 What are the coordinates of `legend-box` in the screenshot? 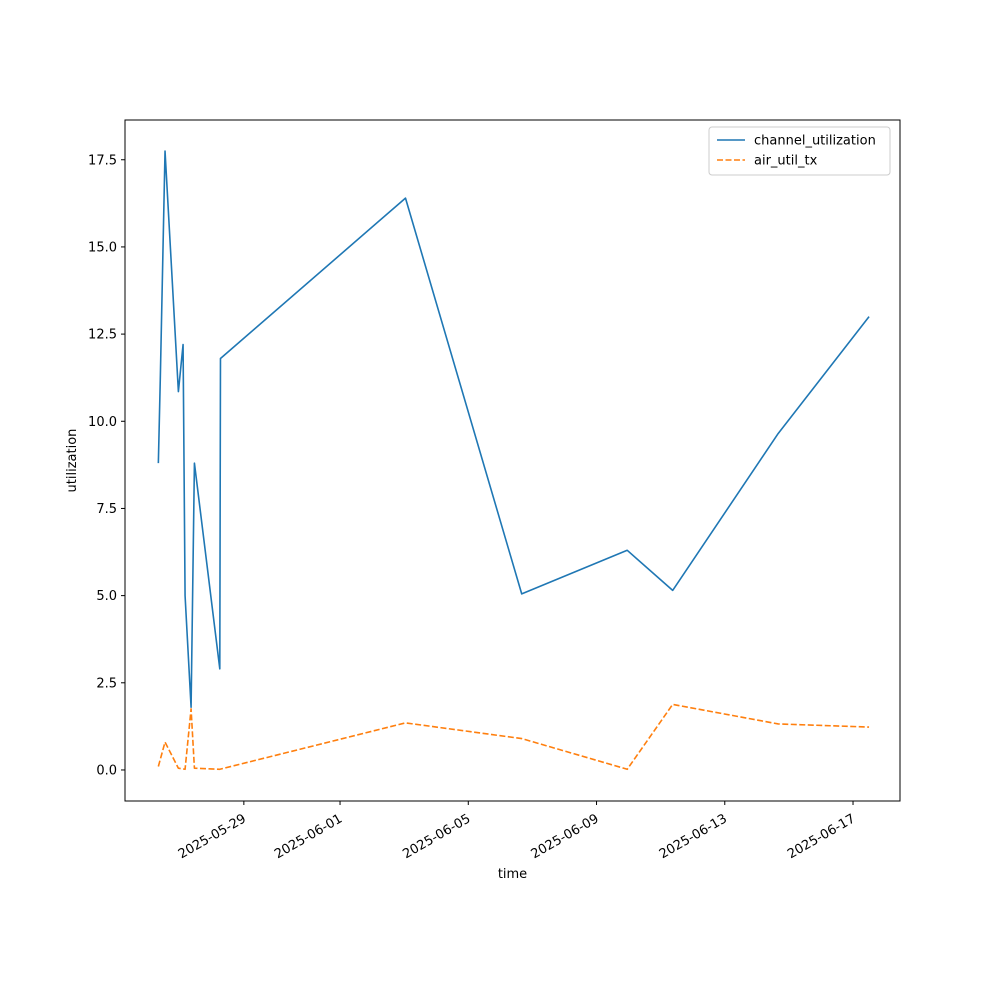 It's located at (799, 151).